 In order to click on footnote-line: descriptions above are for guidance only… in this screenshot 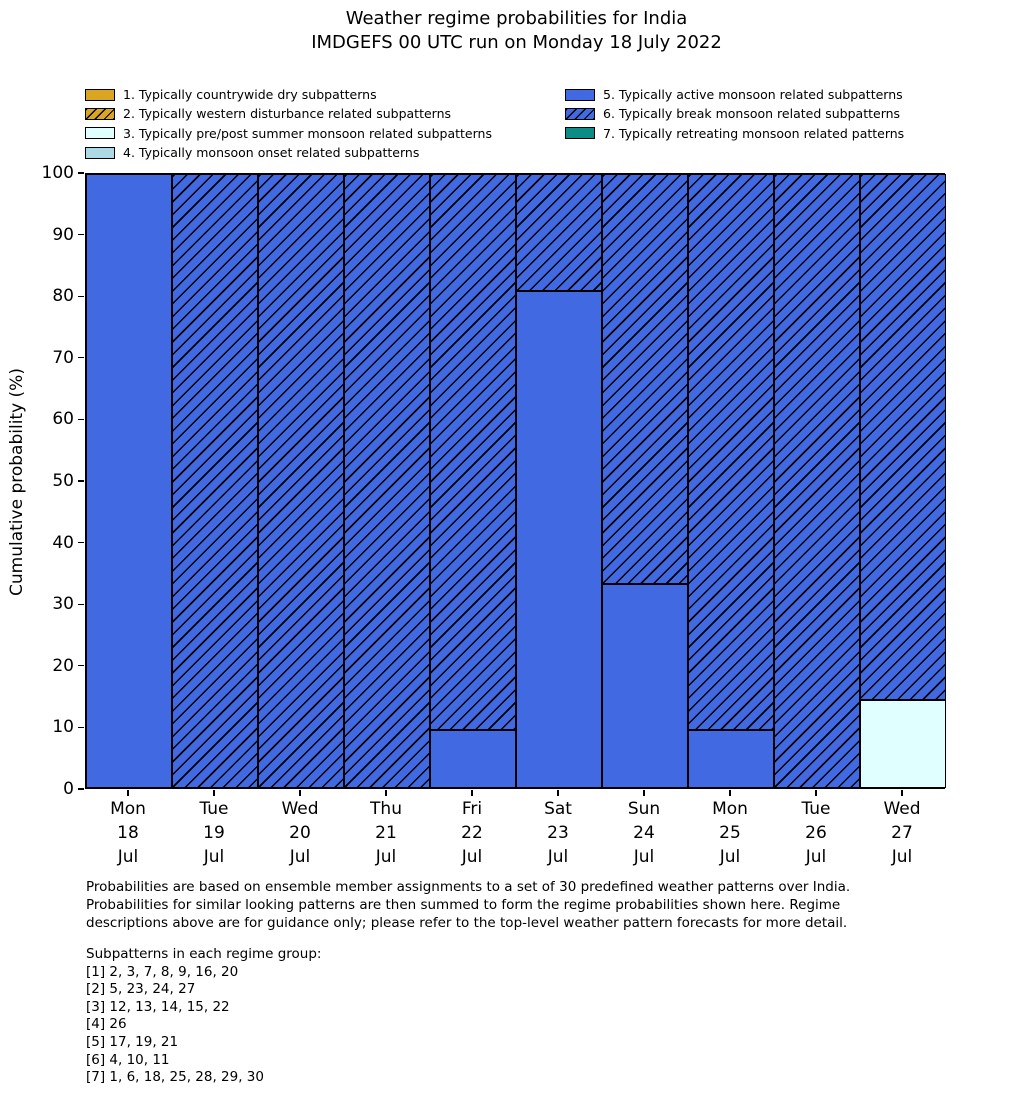, I will do `click(467, 923)`.